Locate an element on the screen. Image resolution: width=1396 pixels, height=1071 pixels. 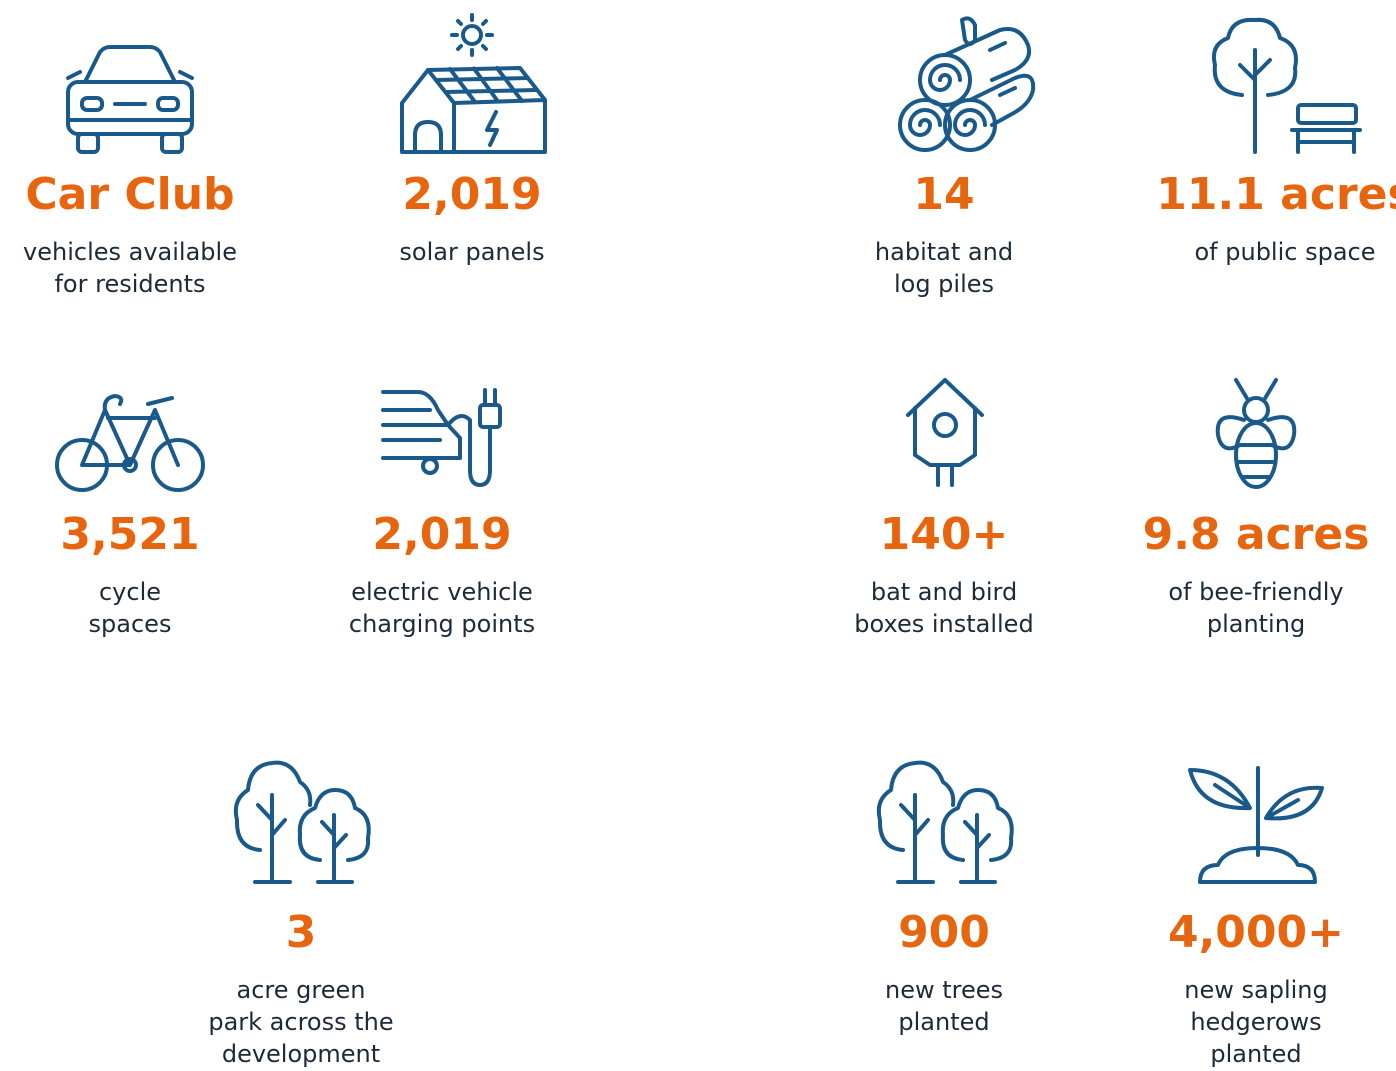
stat-caption: cycle is located at coordinates (130, 592).